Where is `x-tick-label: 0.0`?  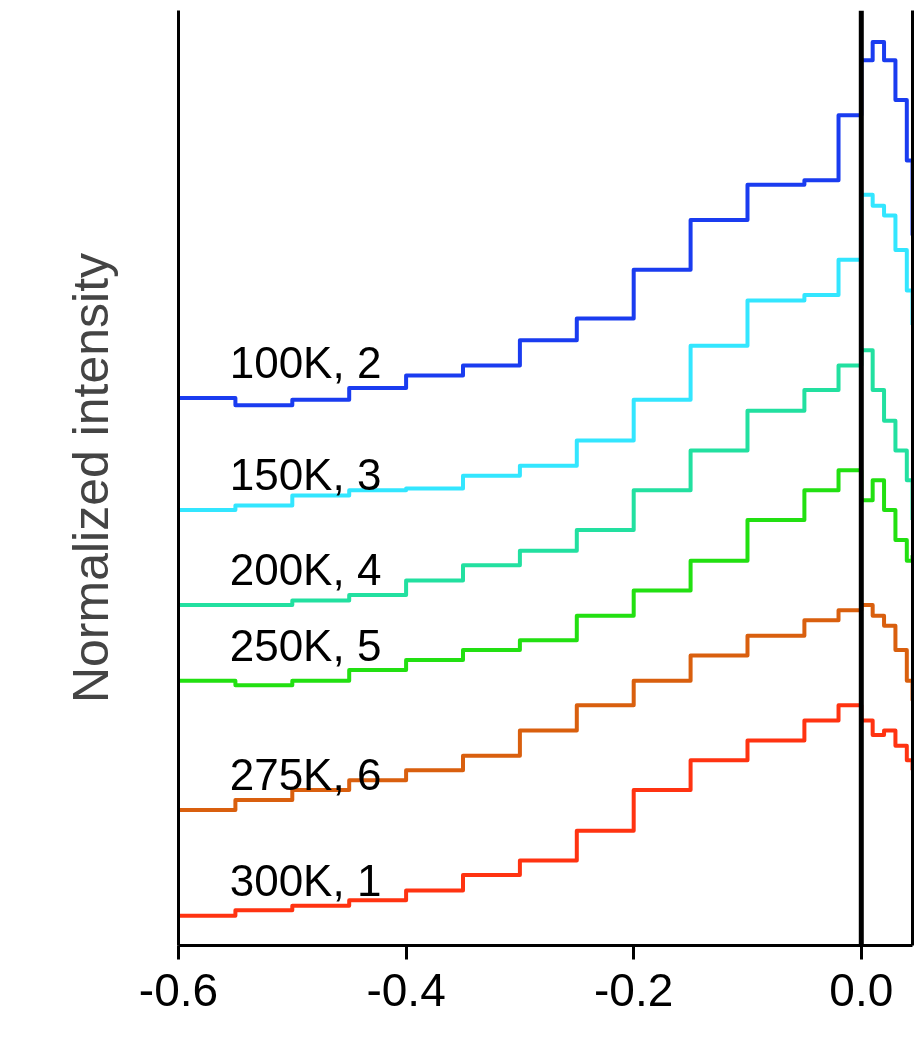
x-tick-label: 0.0 is located at coordinates (861, 989).